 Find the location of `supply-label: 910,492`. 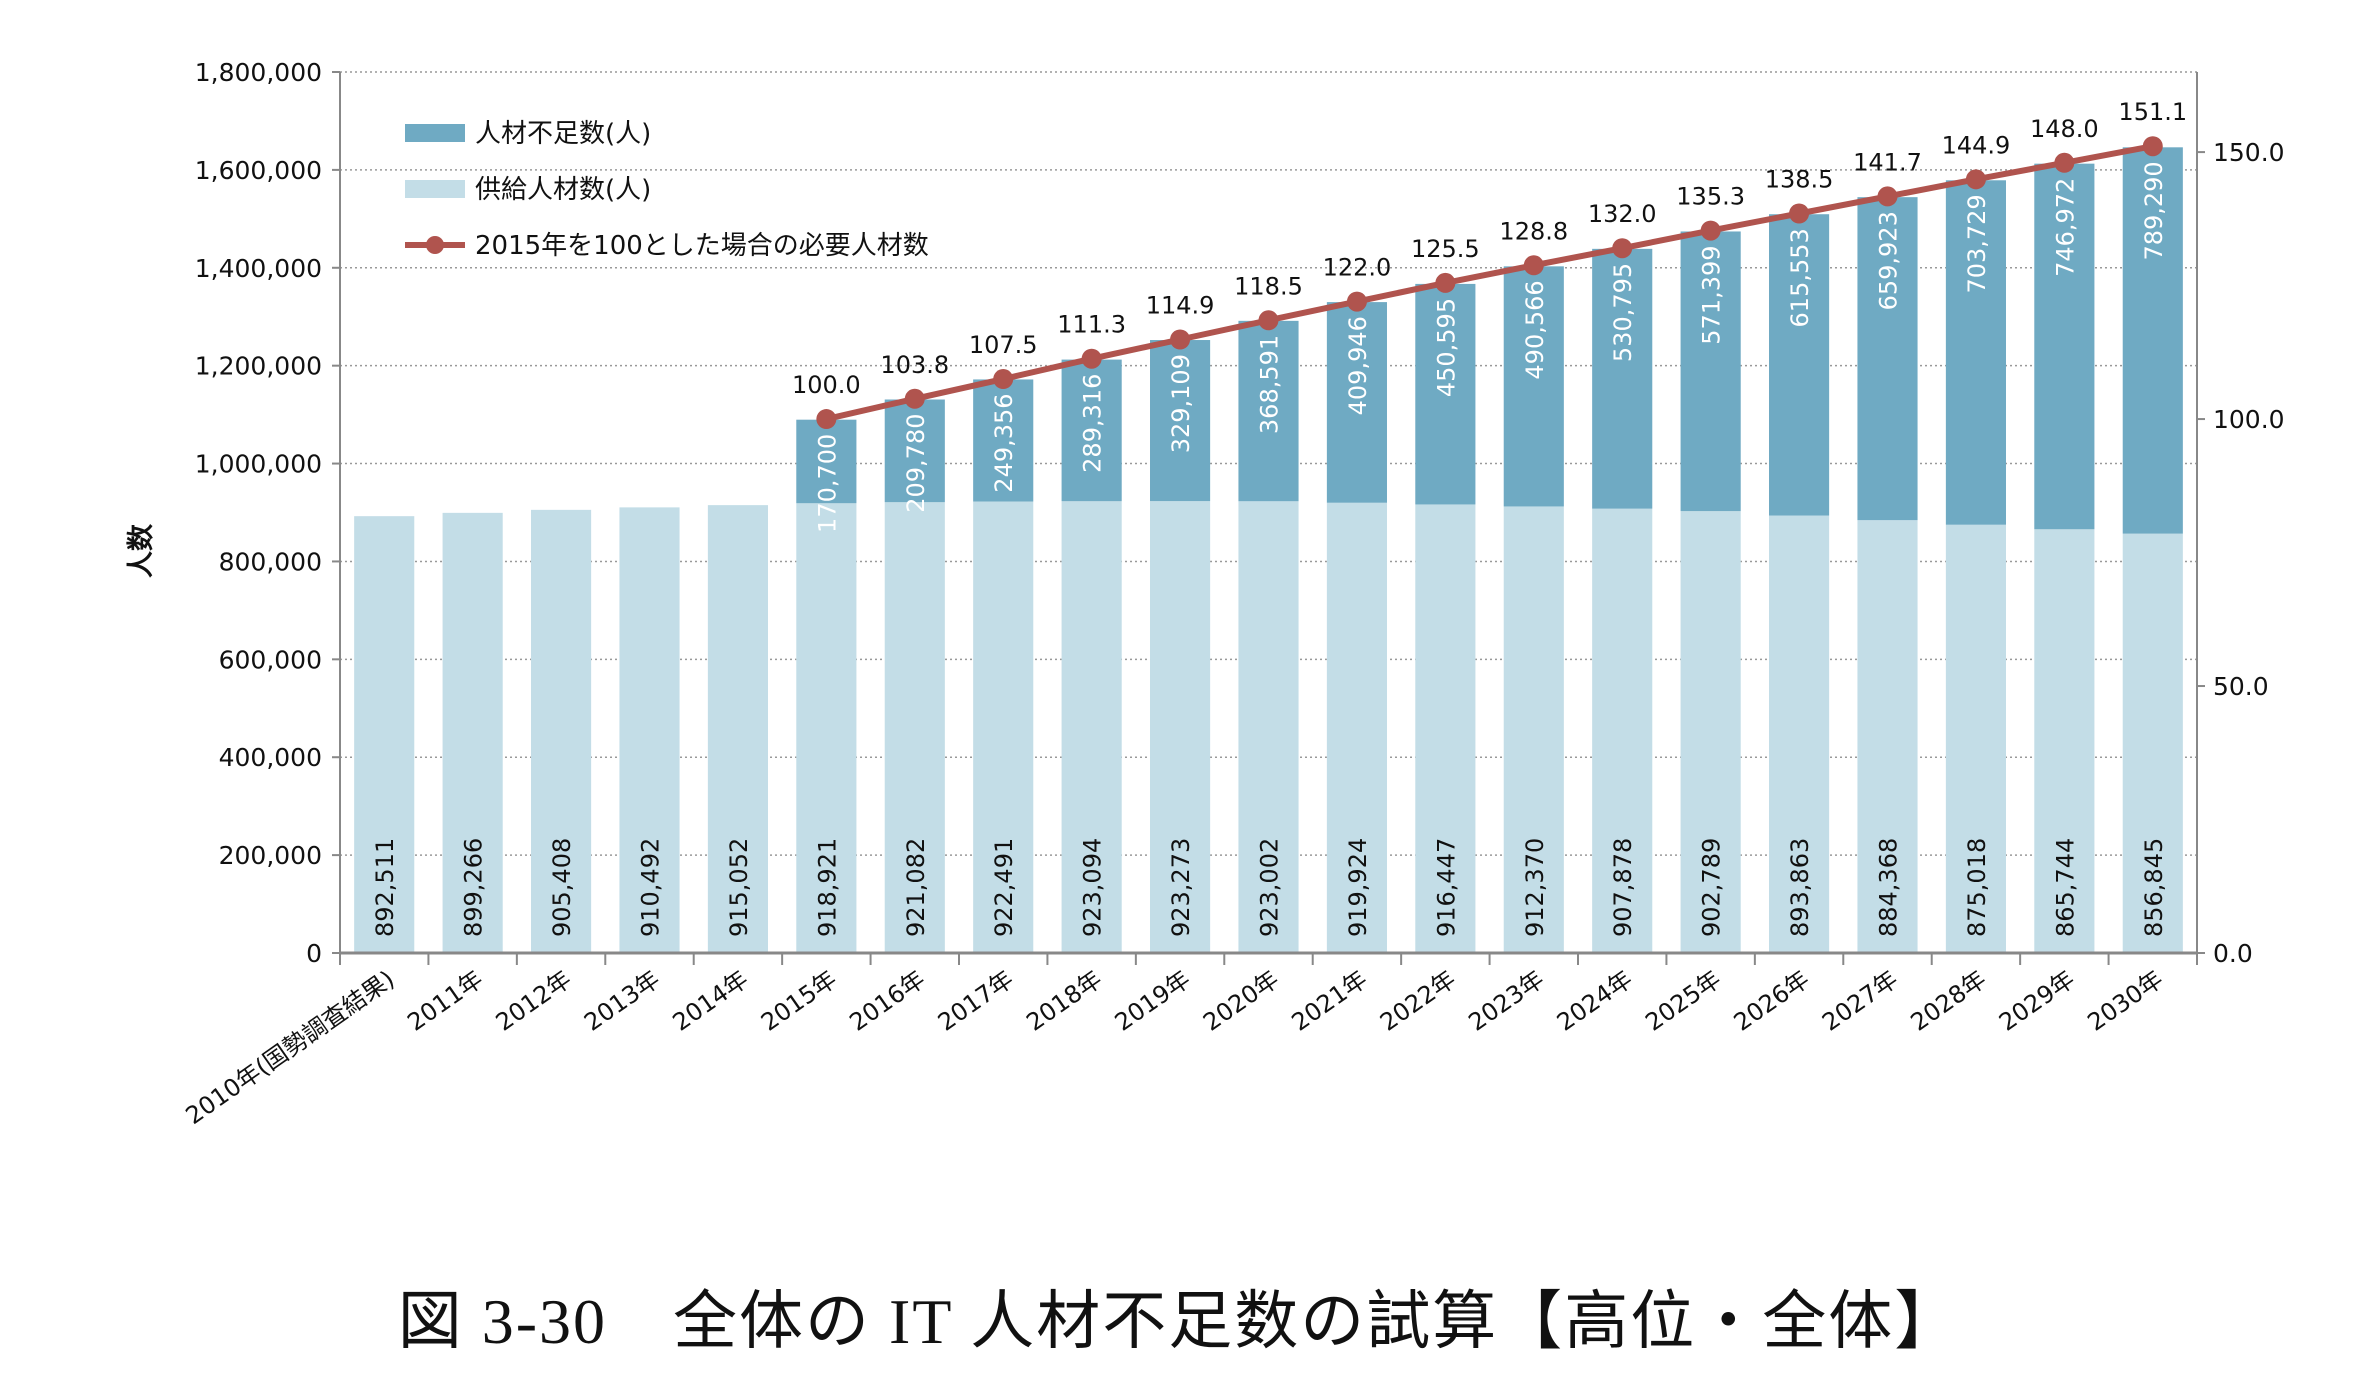

supply-label: 910,492 is located at coordinates (651, 887).